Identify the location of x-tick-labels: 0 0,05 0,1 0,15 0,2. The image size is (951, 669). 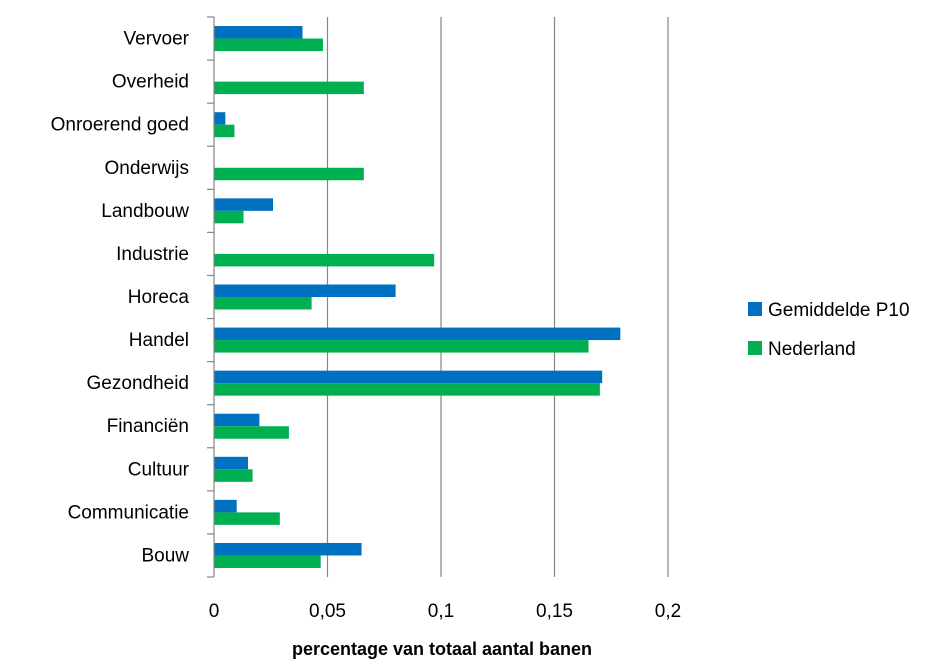
(445, 611).